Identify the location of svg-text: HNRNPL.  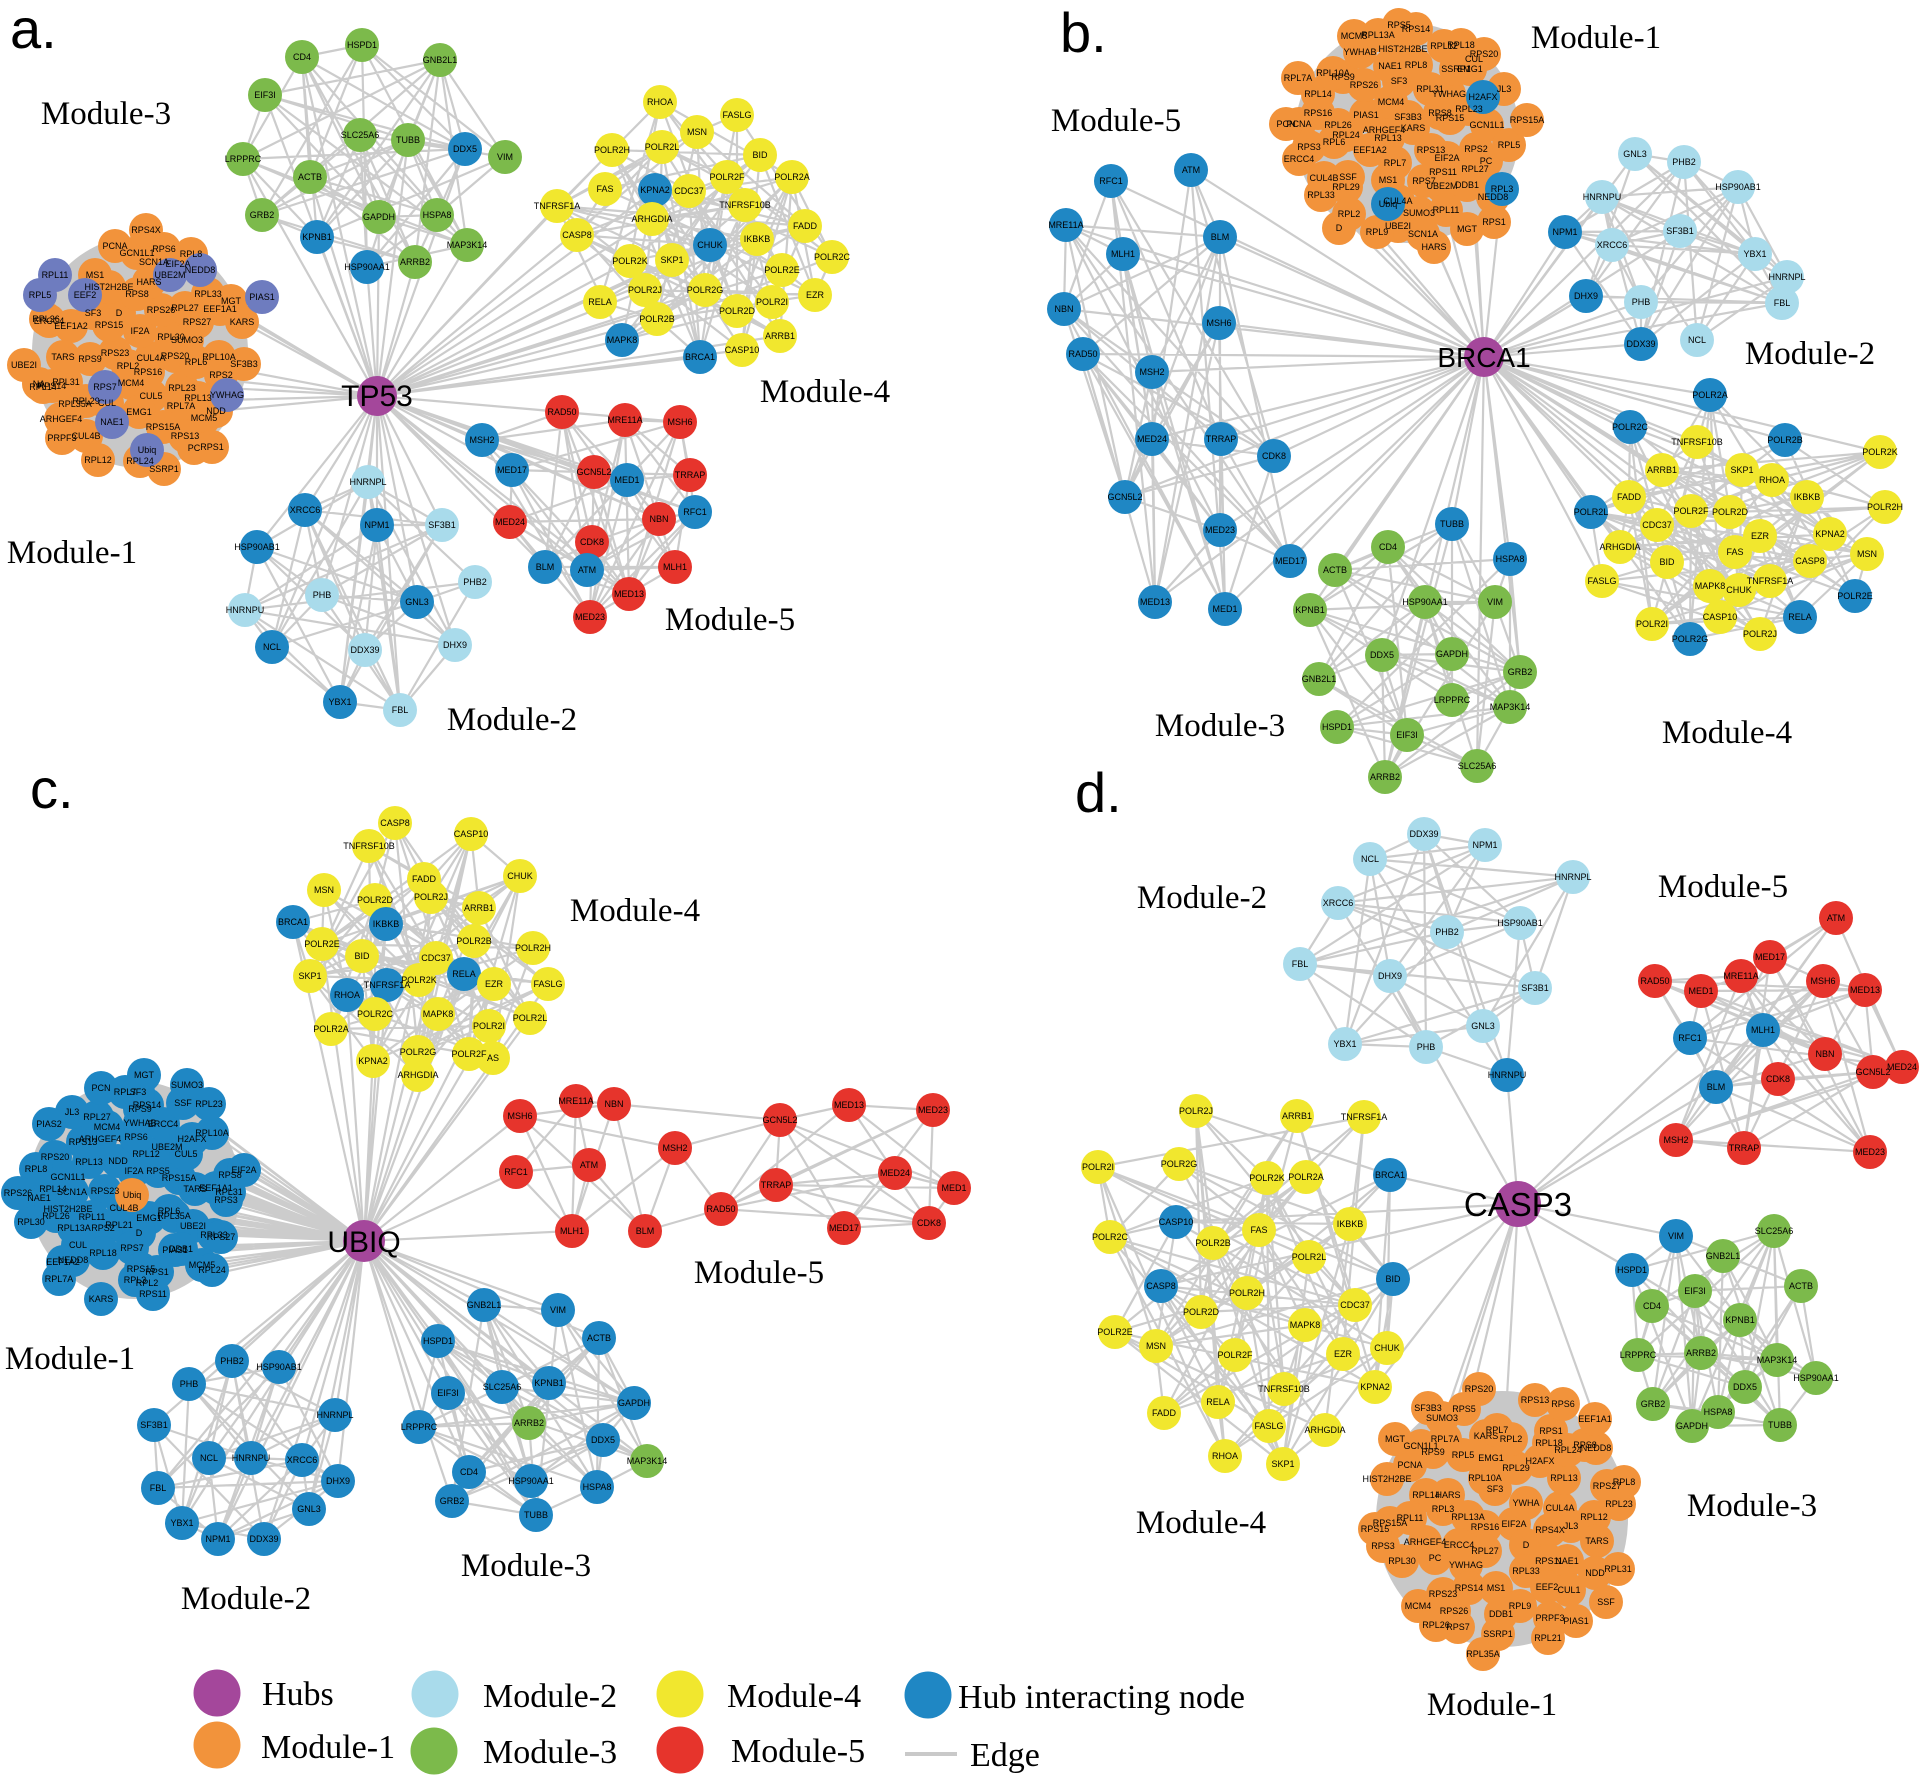
(367, 482).